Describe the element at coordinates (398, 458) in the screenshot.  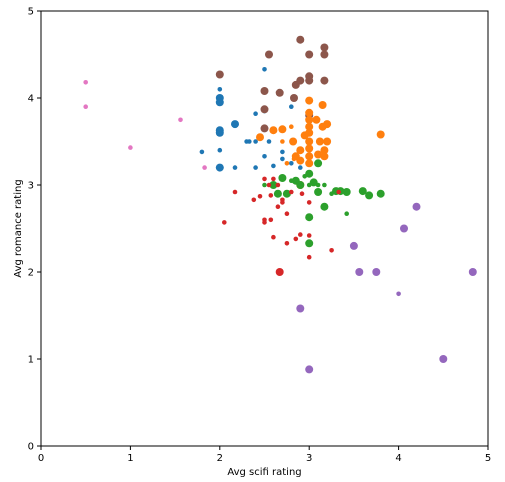
I see `x-tick-label: 4` at that location.